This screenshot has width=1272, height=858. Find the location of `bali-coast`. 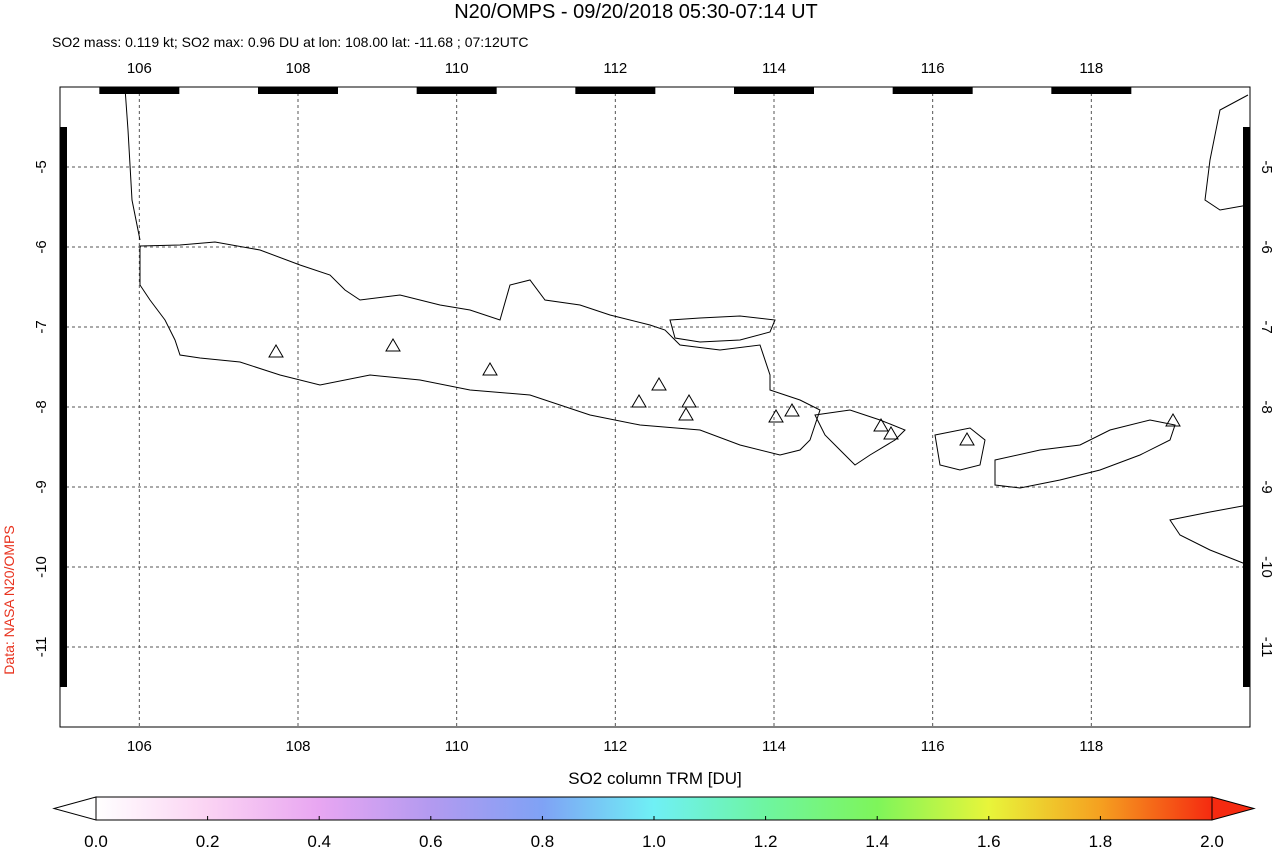

bali-coast is located at coordinates (860, 437).